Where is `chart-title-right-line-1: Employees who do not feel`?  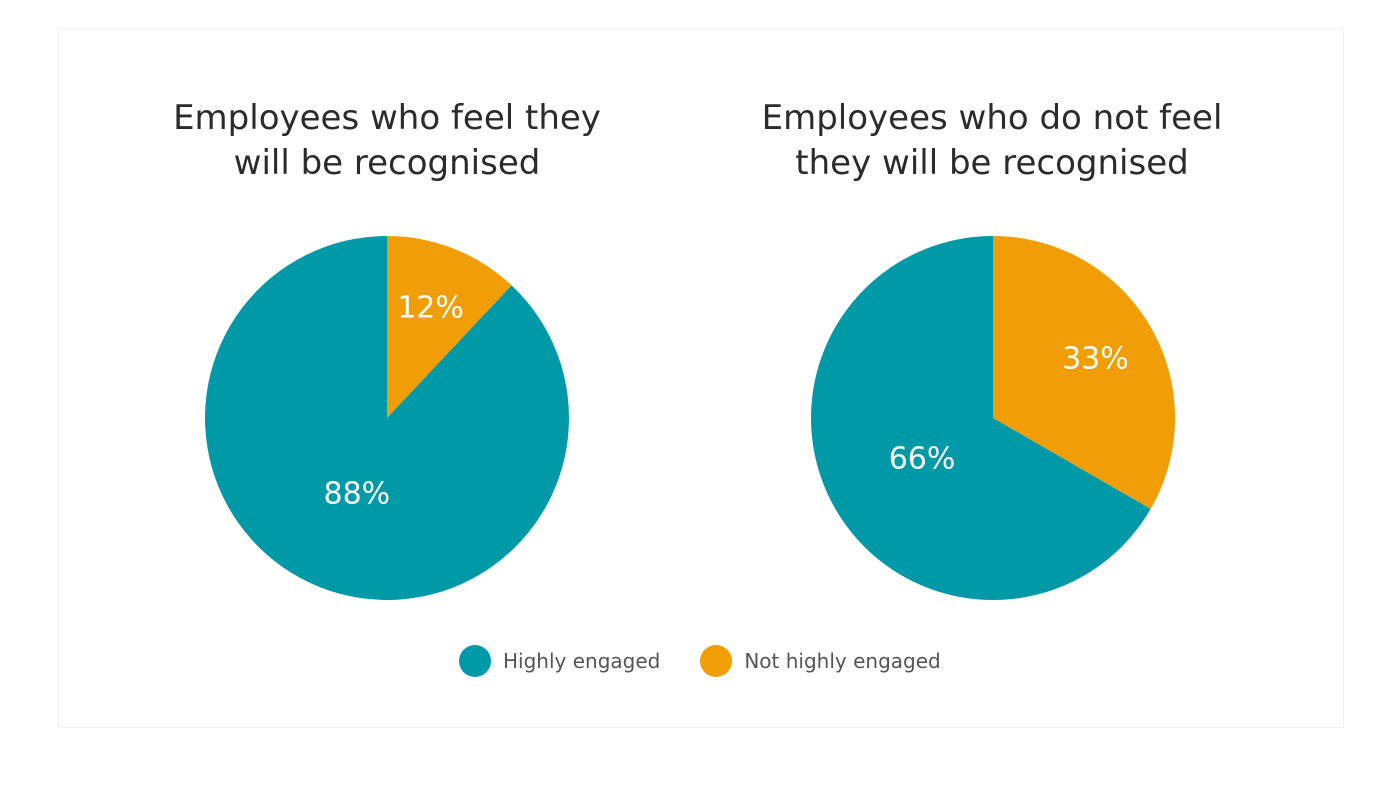
chart-title-right-line-1: Employees who do not feel is located at coordinates (992, 118).